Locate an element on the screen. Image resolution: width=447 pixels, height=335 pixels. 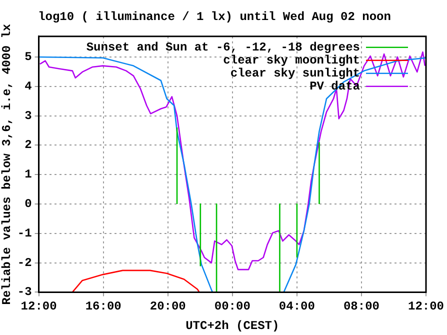
y-tick-label: -3 is located at coordinates (24, 292).